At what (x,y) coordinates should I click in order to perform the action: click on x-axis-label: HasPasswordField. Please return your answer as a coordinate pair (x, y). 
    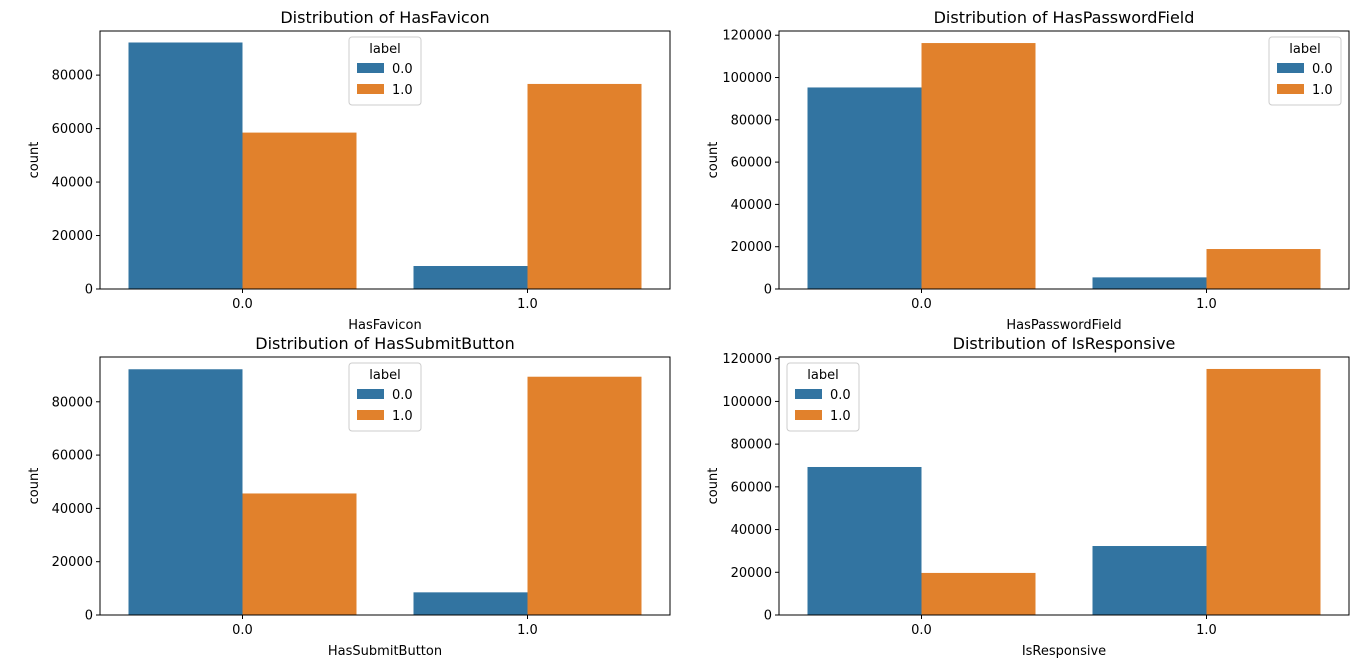
    Looking at the image, I should click on (1063, 325).